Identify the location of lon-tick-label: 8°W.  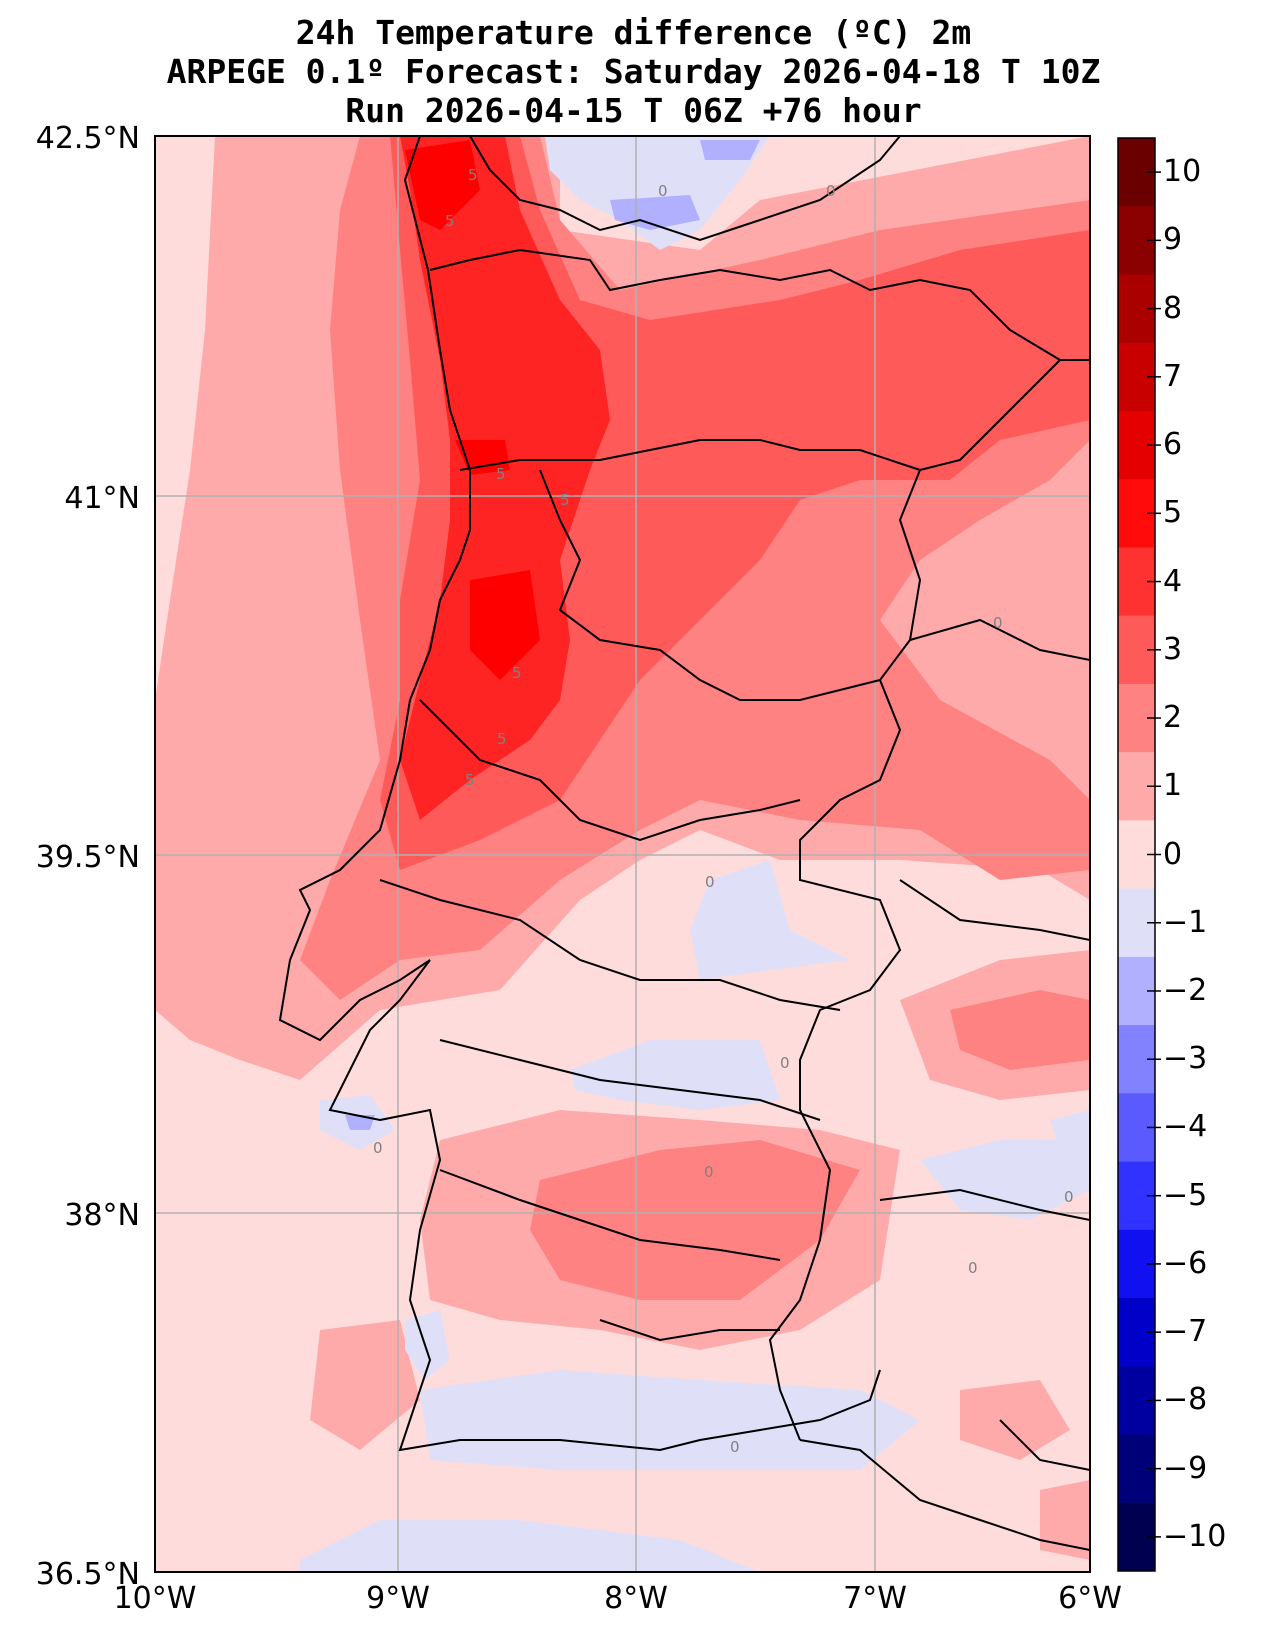
(636, 1598).